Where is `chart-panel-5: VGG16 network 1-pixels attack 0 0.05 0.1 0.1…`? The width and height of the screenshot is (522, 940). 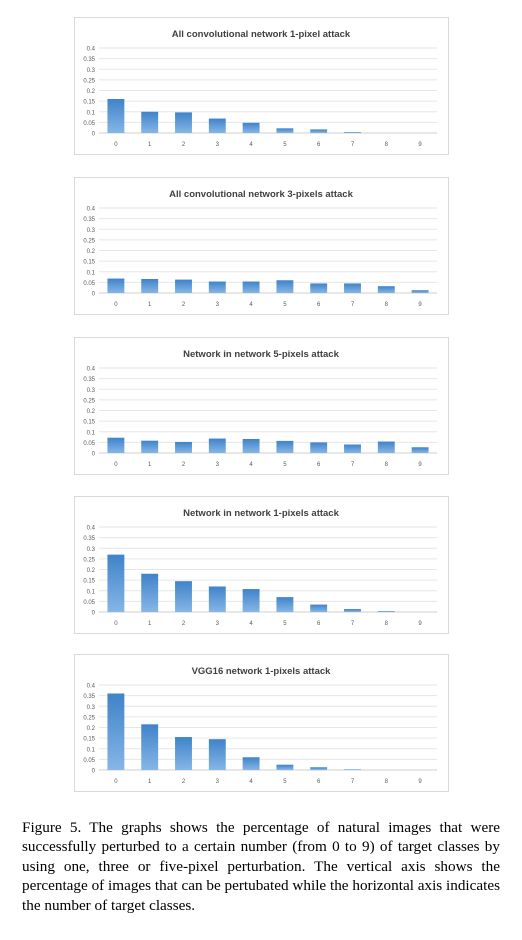 chart-panel-5: VGG16 network 1-pixels attack 0 0.05 0.1 0.1… is located at coordinates (261, 723).